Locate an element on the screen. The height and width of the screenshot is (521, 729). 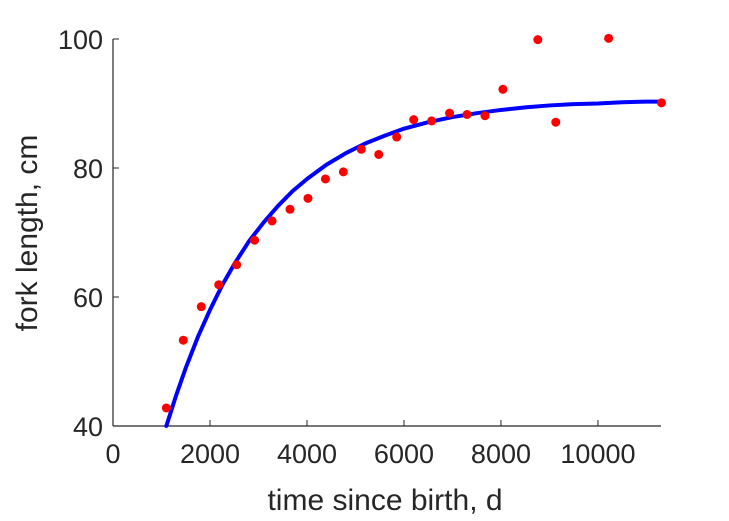
x-axis-label: time since birth, d is located at coordinates (384, 500).